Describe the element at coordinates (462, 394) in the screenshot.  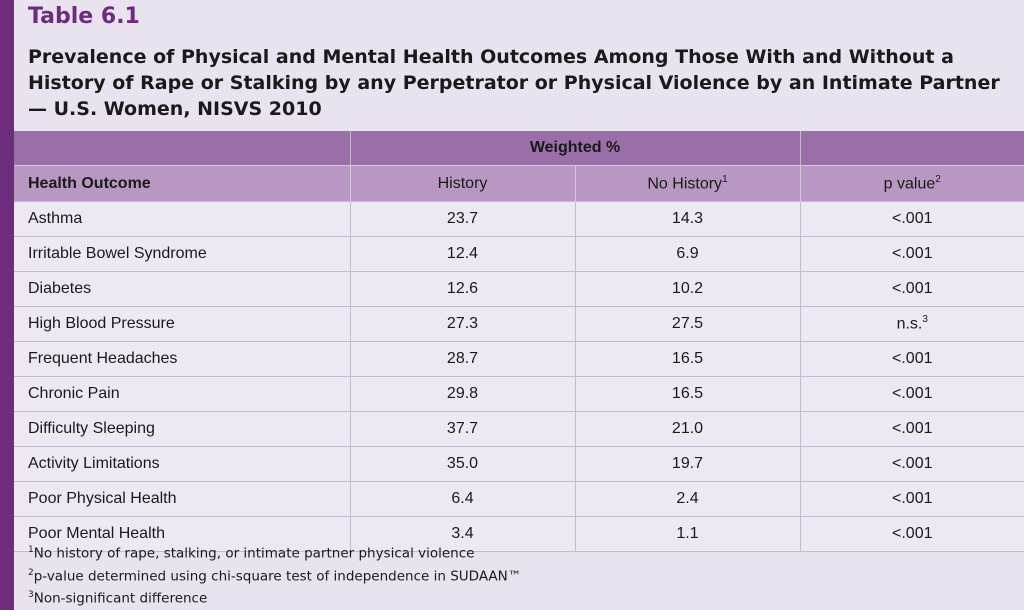
I see `history-cell: 29.8` at that location.